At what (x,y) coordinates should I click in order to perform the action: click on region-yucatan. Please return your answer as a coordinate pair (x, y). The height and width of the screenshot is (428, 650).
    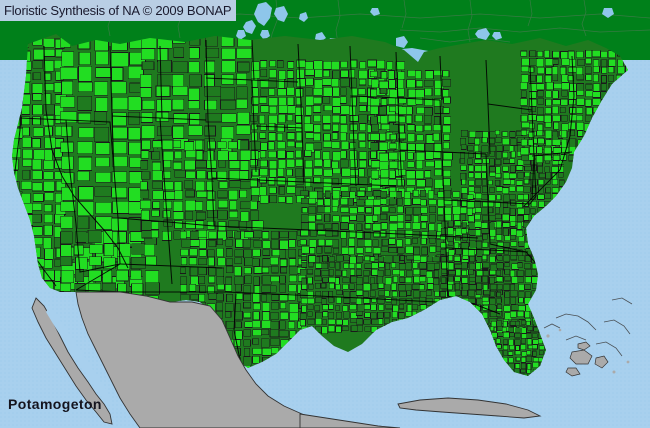
    Looking at the image, I should click on (350, 420).